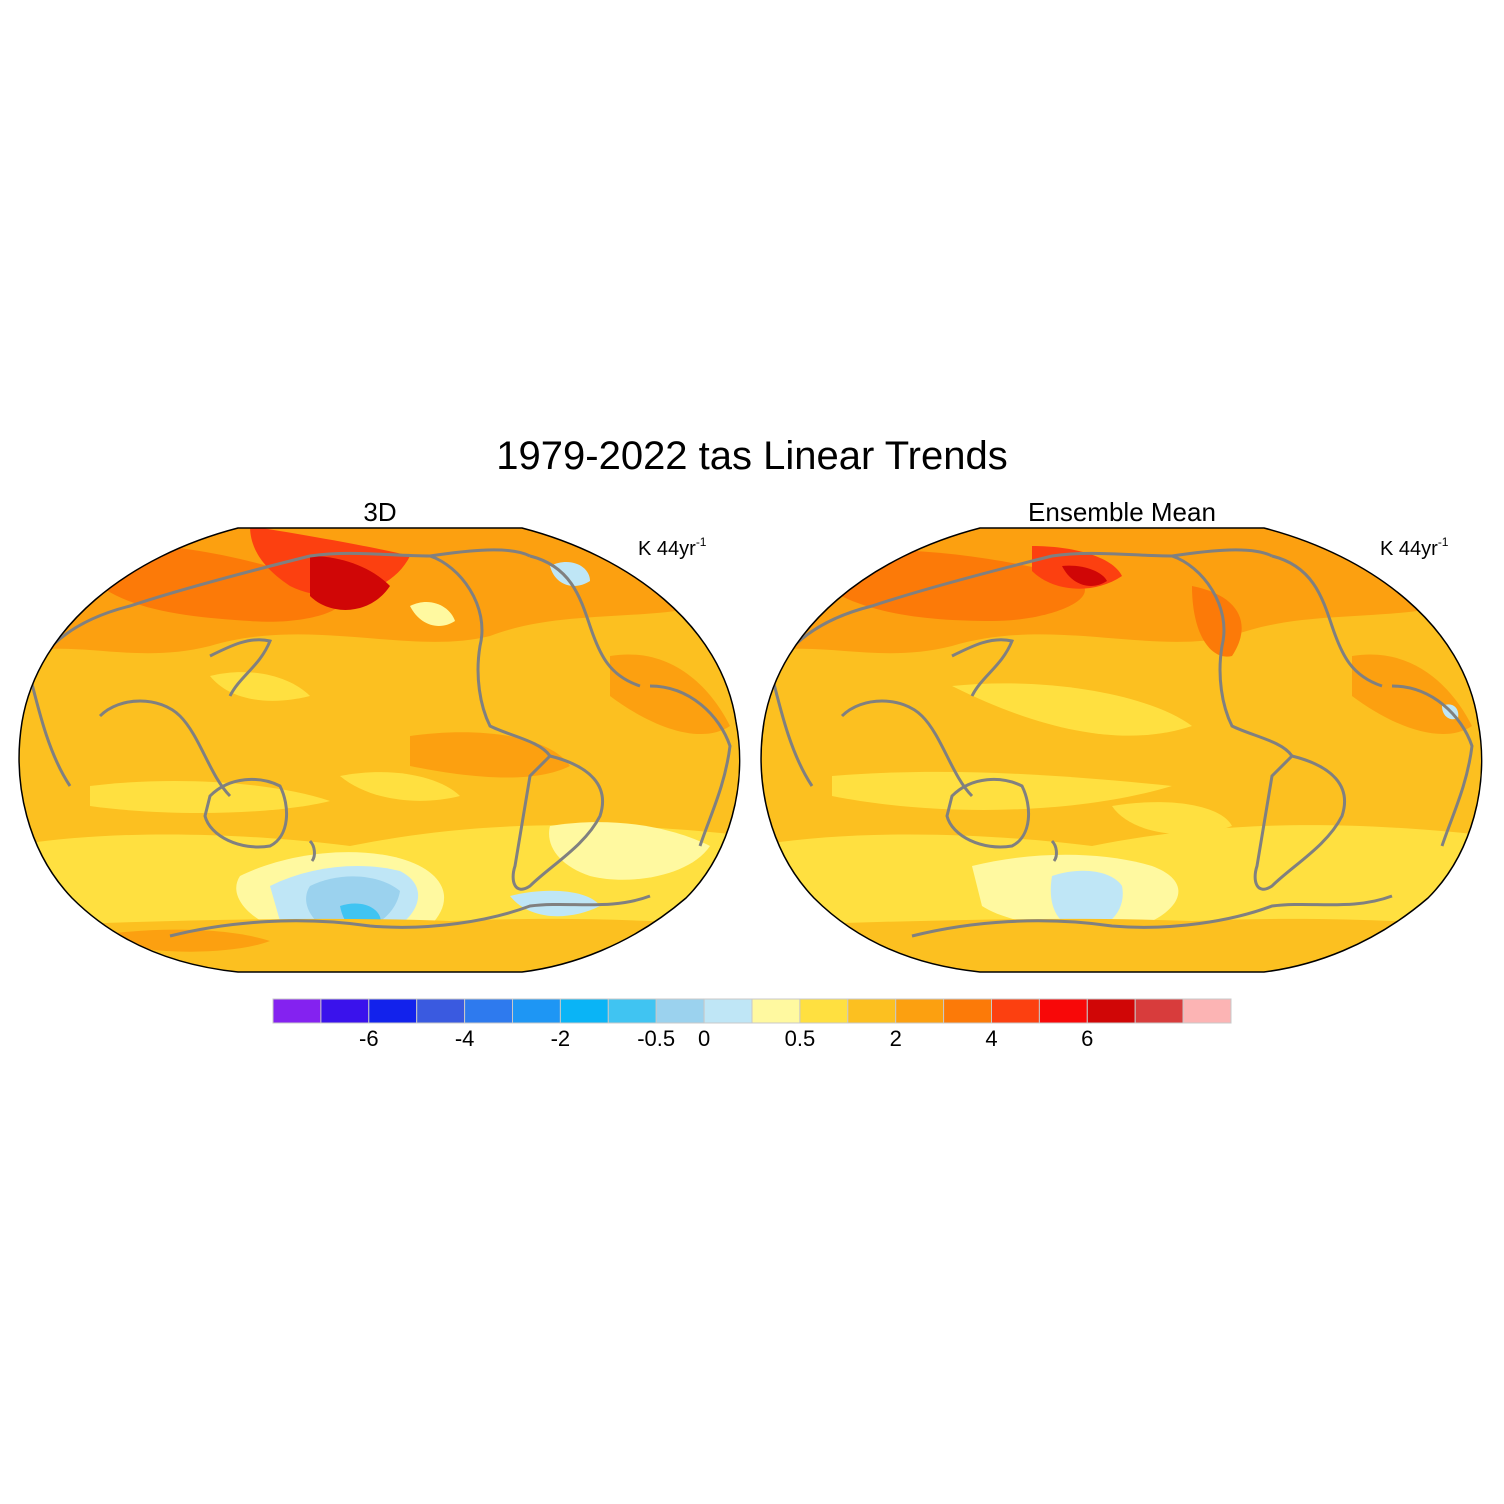 The image size is (1504, 1504). What do you see at coordinates (895, 1038) in the screenshot?
I see `colorbar-tick-label: 2` at bounding box center [895, 1038].